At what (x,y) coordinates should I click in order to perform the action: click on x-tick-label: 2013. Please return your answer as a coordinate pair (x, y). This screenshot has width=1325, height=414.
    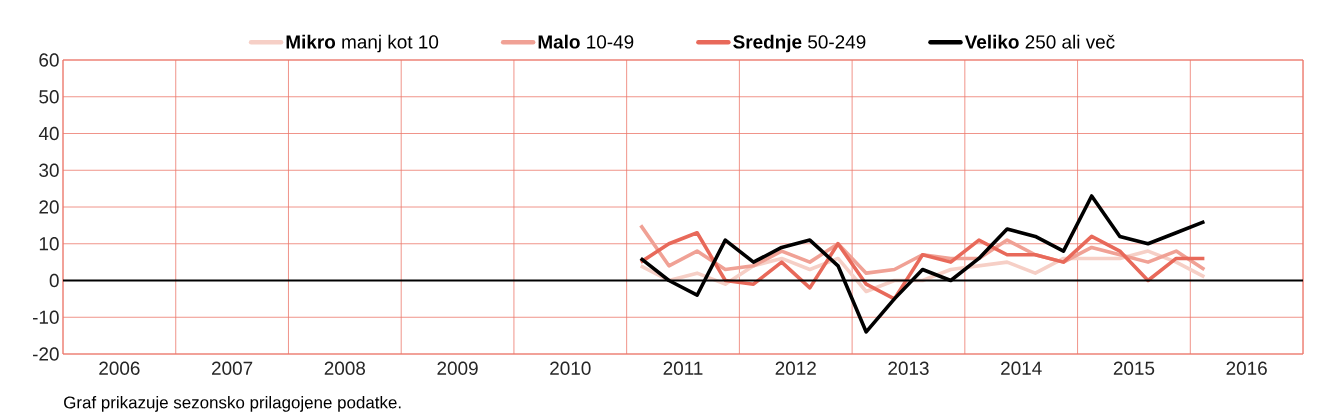
    Looking at the image, I should click on (908, 368).